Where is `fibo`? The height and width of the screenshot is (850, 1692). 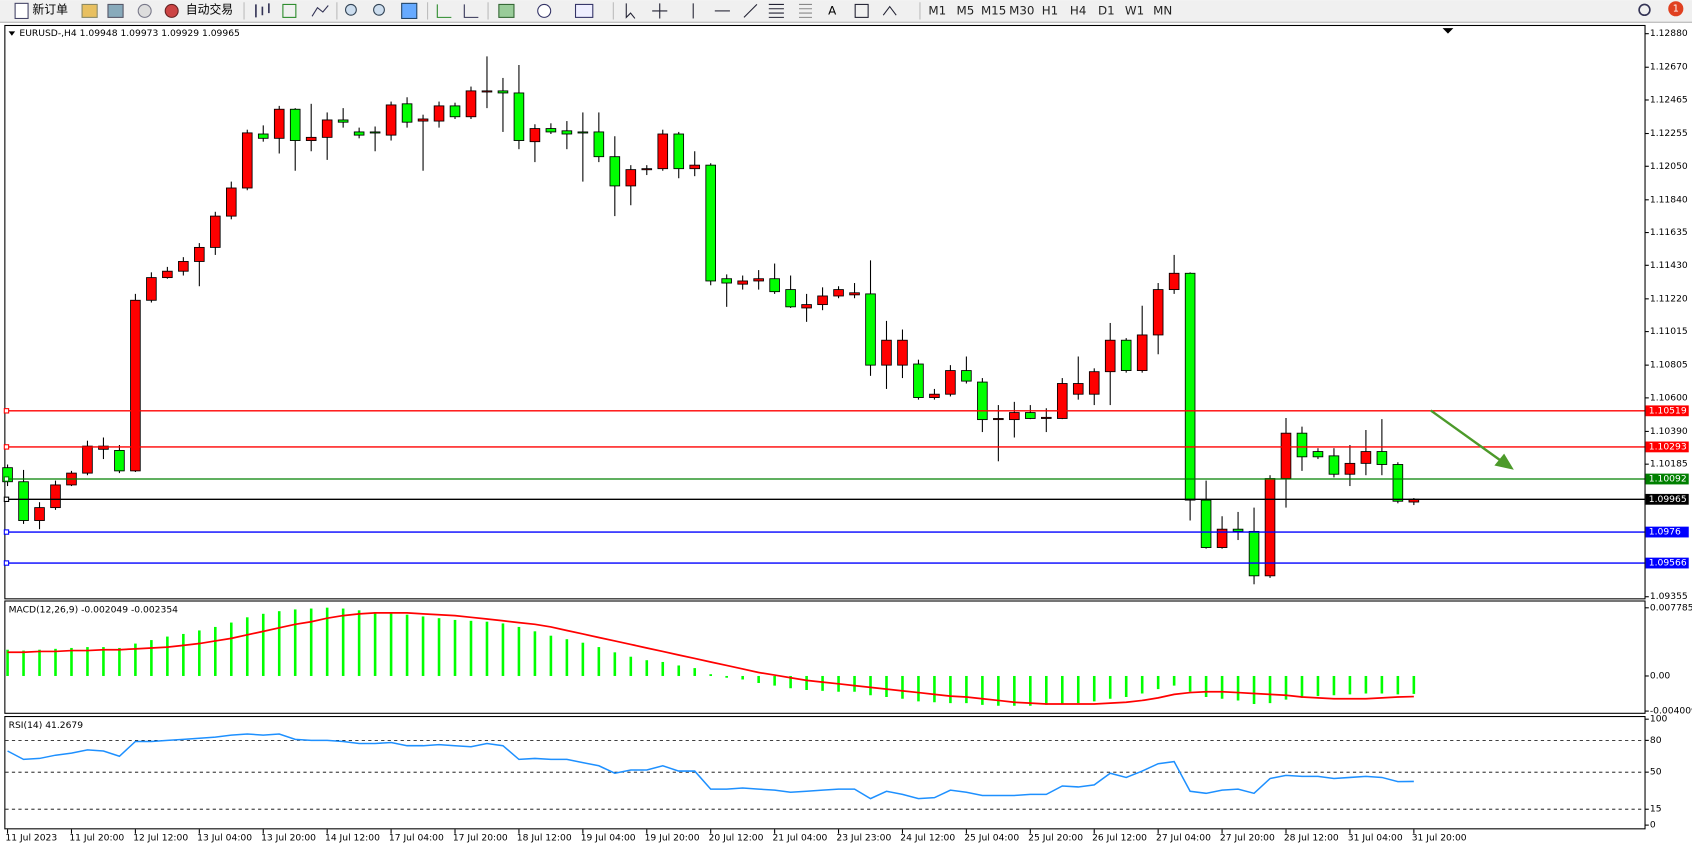 fibo is located at coordinates (805, 10).